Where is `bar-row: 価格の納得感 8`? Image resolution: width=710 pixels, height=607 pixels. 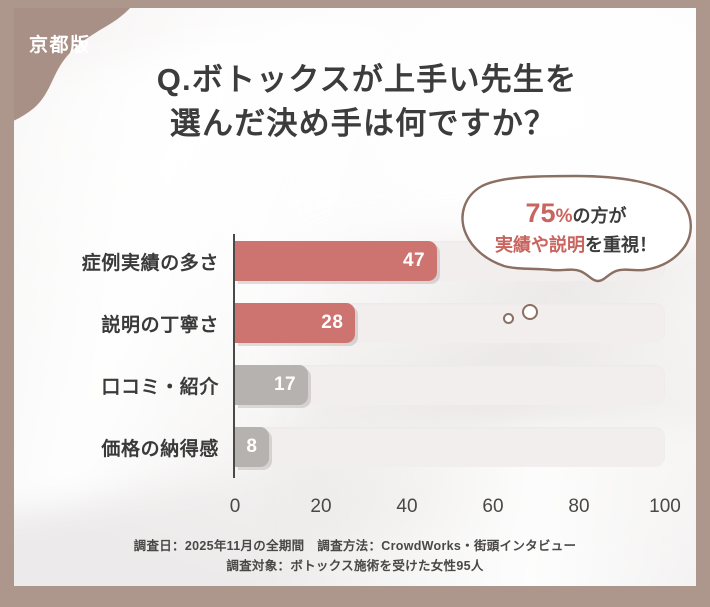
bar-row: 価格の納得感 8 is located at coordinates (355, 447).